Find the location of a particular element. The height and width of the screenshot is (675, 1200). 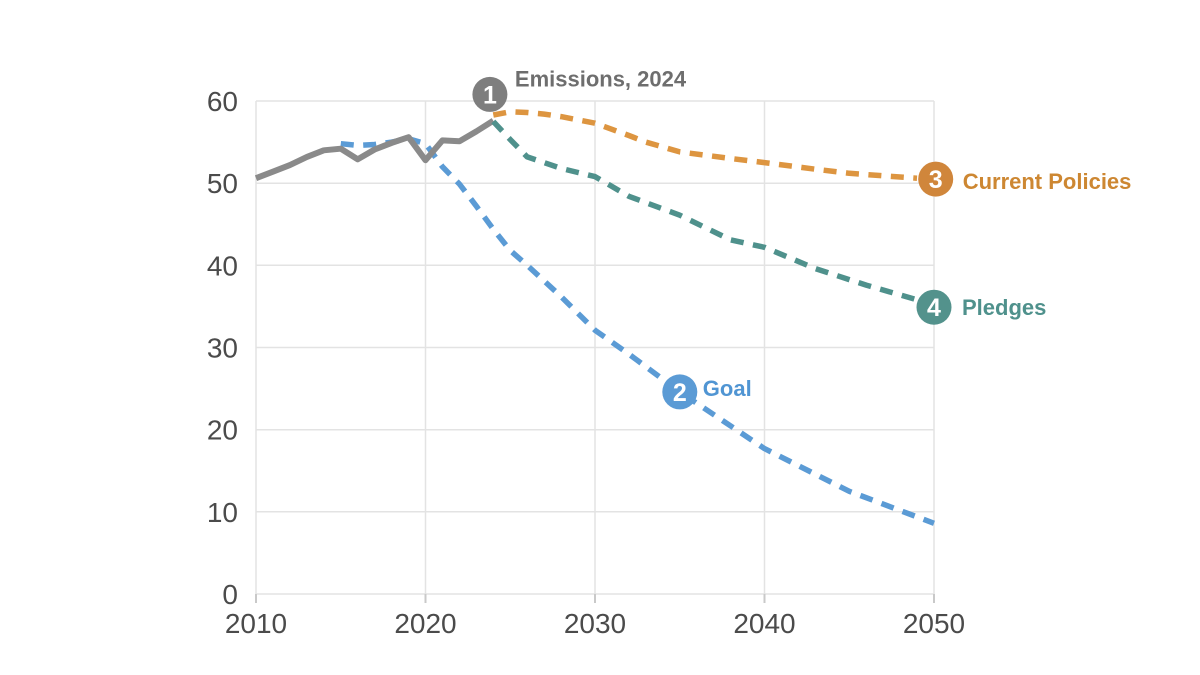

marker-2-group: 2 Goal is located at coordinates (707, 392).